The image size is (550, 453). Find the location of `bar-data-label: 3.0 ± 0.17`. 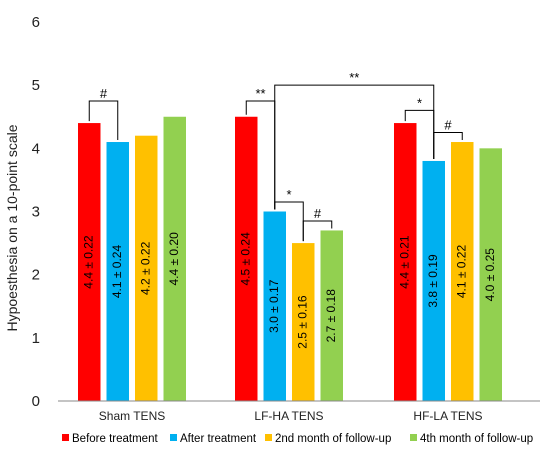

bar-data-label: 3.0 ± 0.17 is located at coordinates (274, 306).